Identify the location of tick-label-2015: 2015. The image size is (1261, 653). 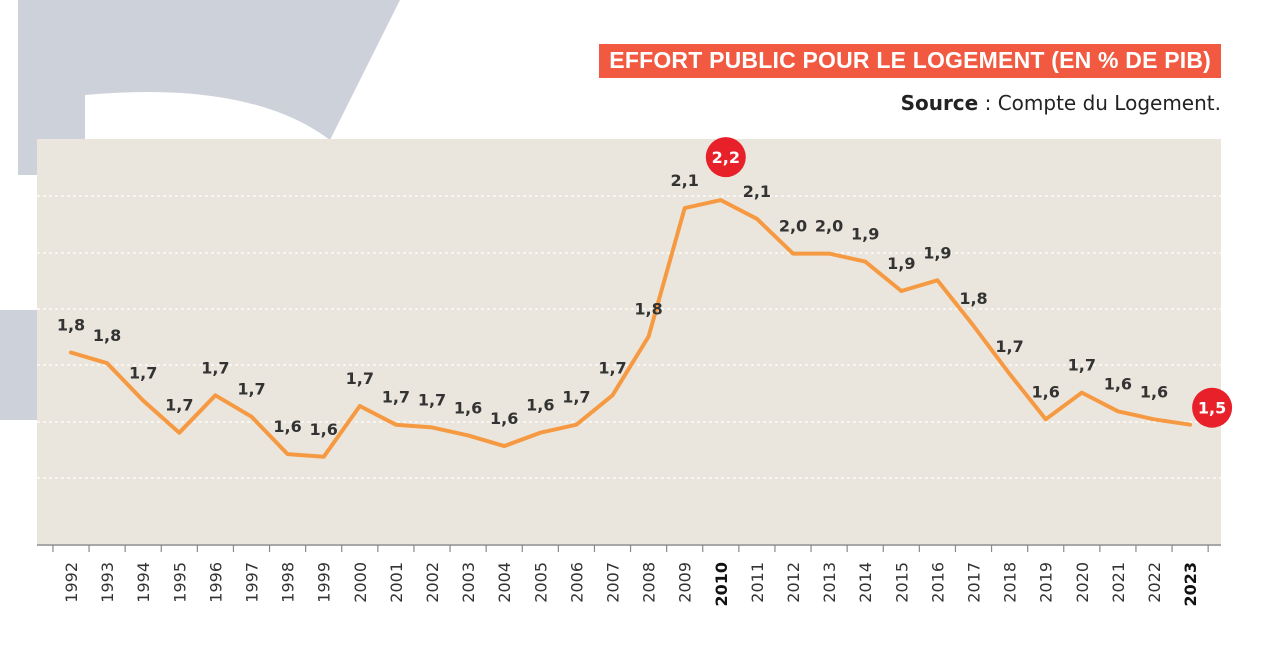
(901, 582).